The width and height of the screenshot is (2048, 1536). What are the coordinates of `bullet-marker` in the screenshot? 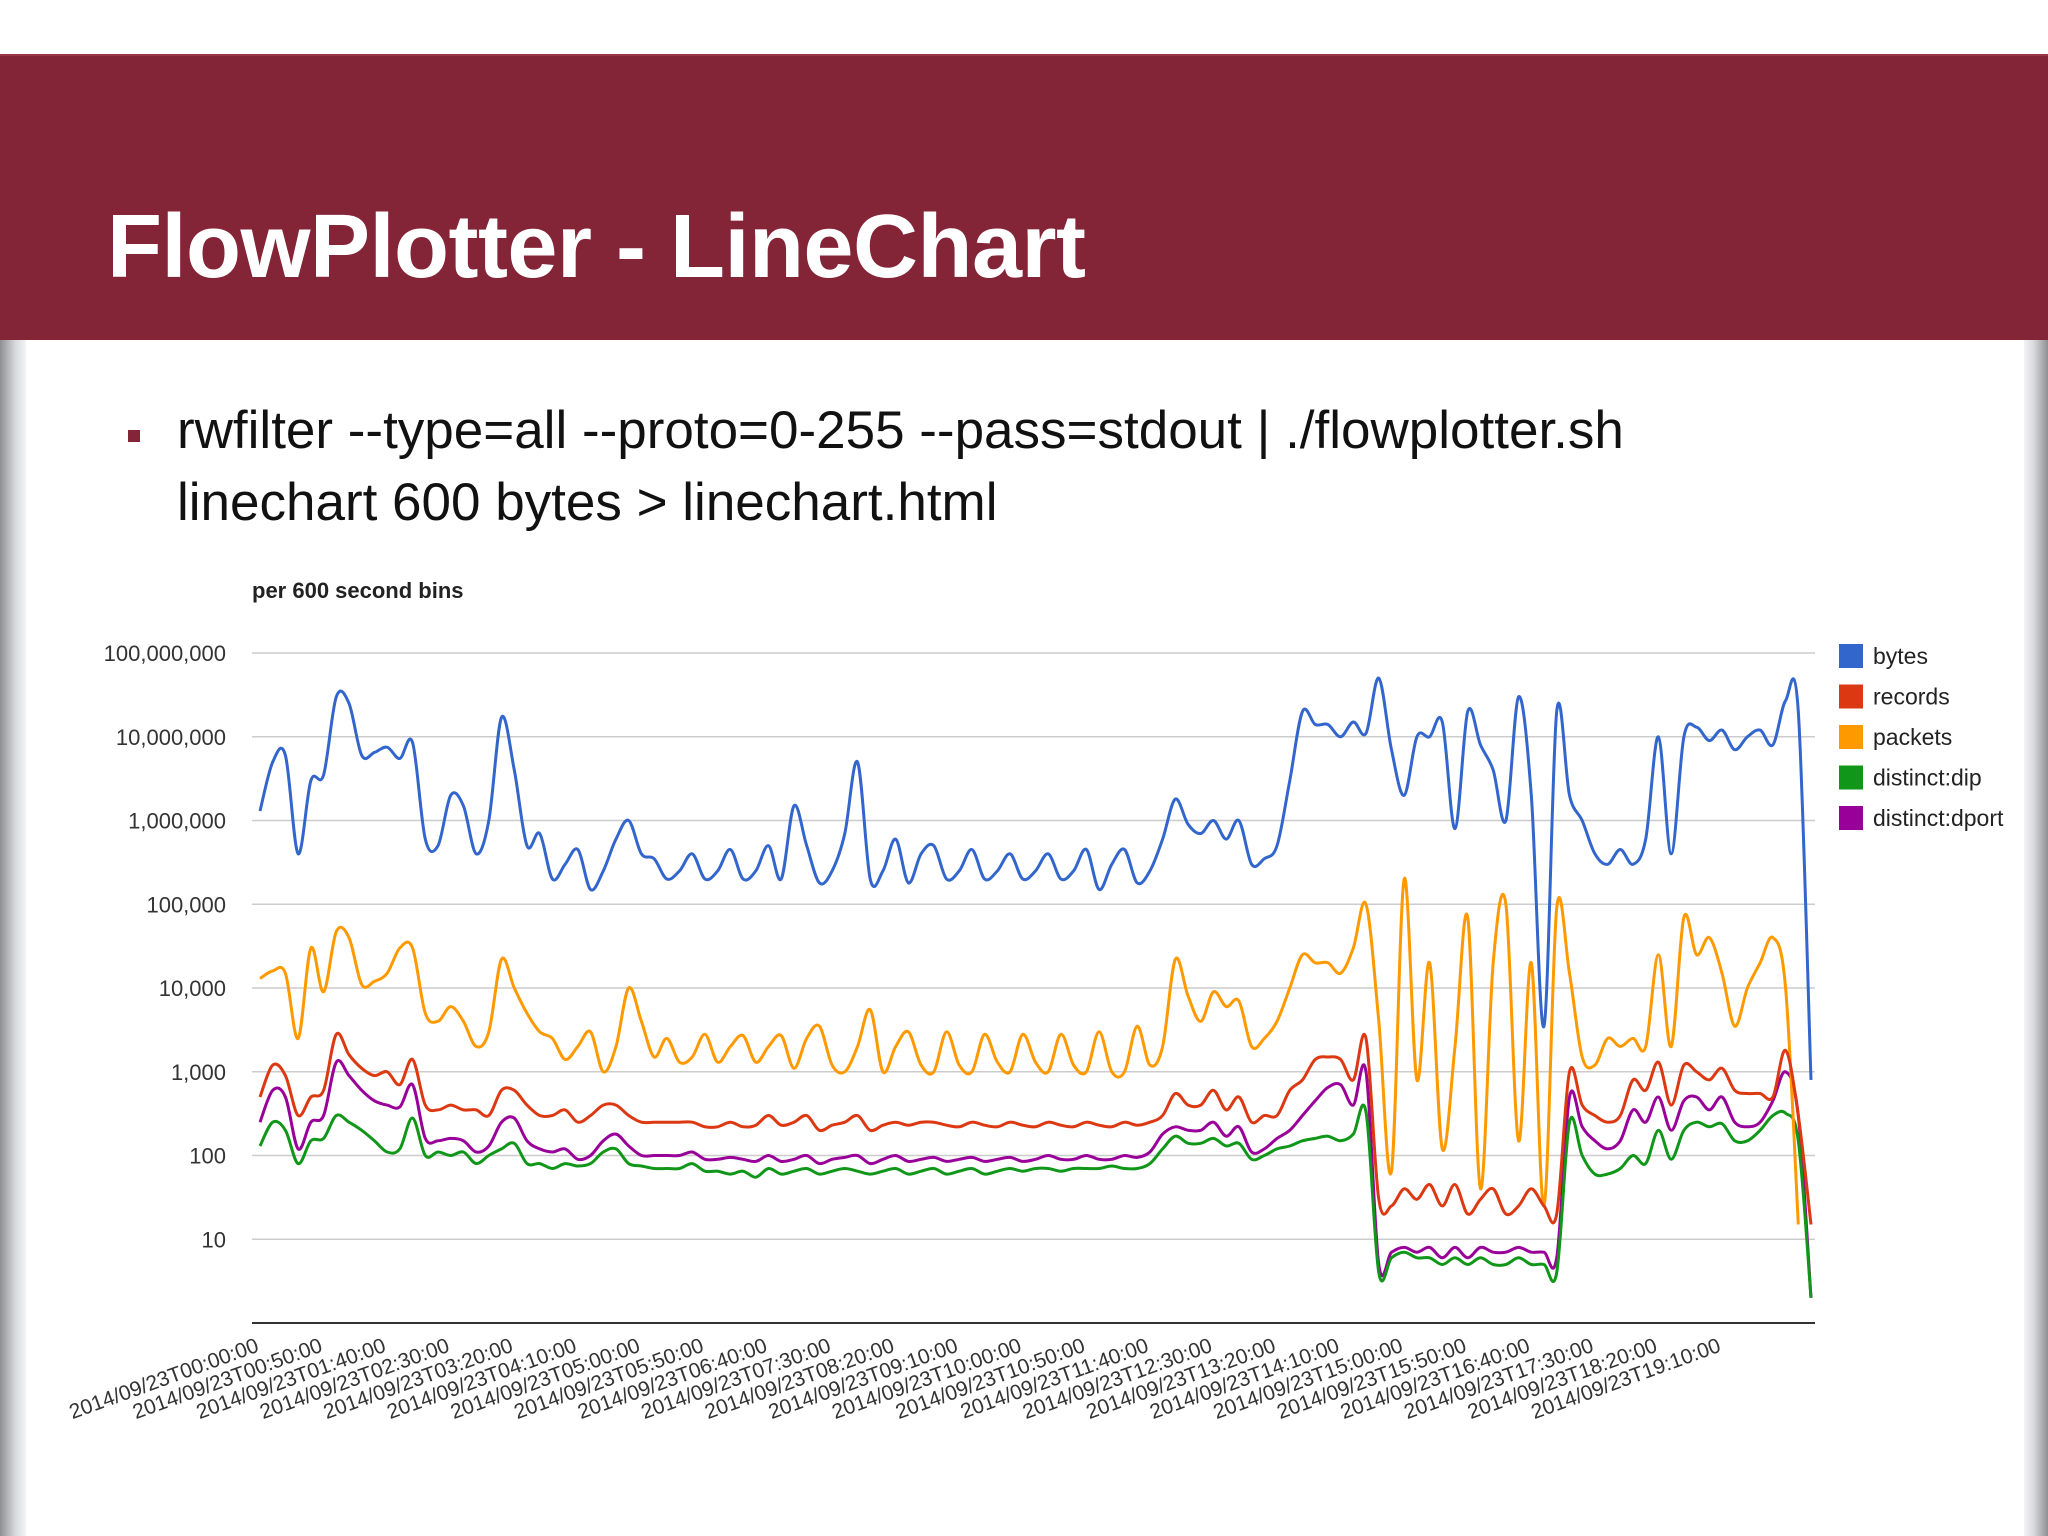 It's located at (134, 436).